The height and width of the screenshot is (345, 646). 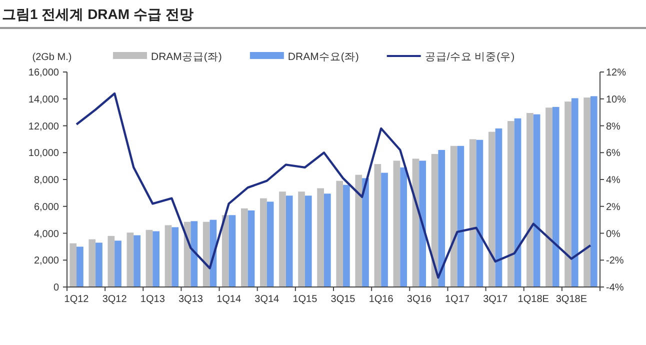 What do you see at coordinates (615, 288) in the screenshot?
I see `y2-tick-label: -4%` at bounding box center [615, 288].